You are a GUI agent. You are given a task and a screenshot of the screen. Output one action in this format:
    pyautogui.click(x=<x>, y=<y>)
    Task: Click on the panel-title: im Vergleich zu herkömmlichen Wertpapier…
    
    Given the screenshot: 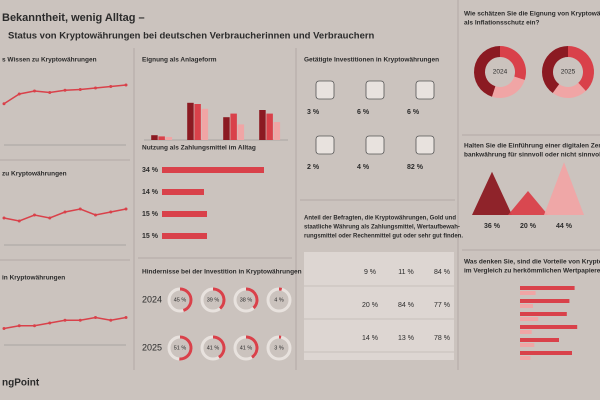 What is the action you would take?
    pyautogui.click(x=532, y=271)
    